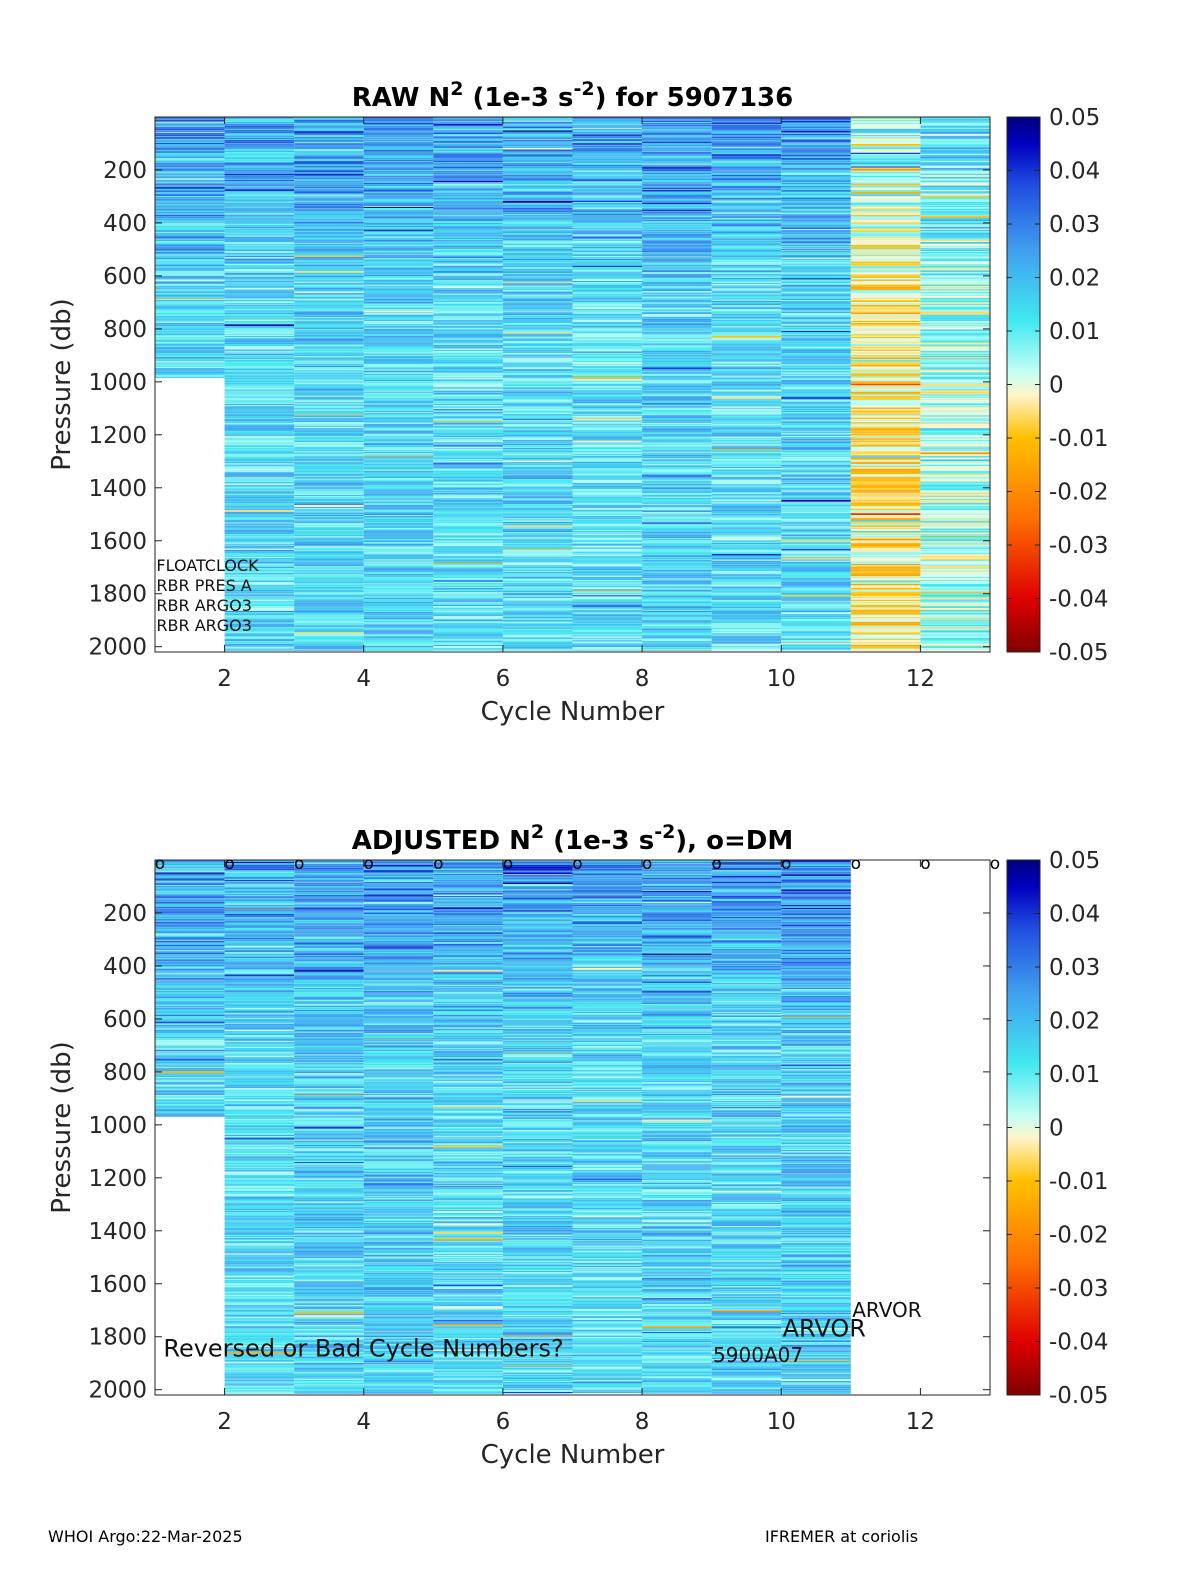 The height and width of the screenshot is (1575, 1200). Describe the element at coordinates (117, 489) in the screenshot. I see `y-tick-label: 1400` at that location.